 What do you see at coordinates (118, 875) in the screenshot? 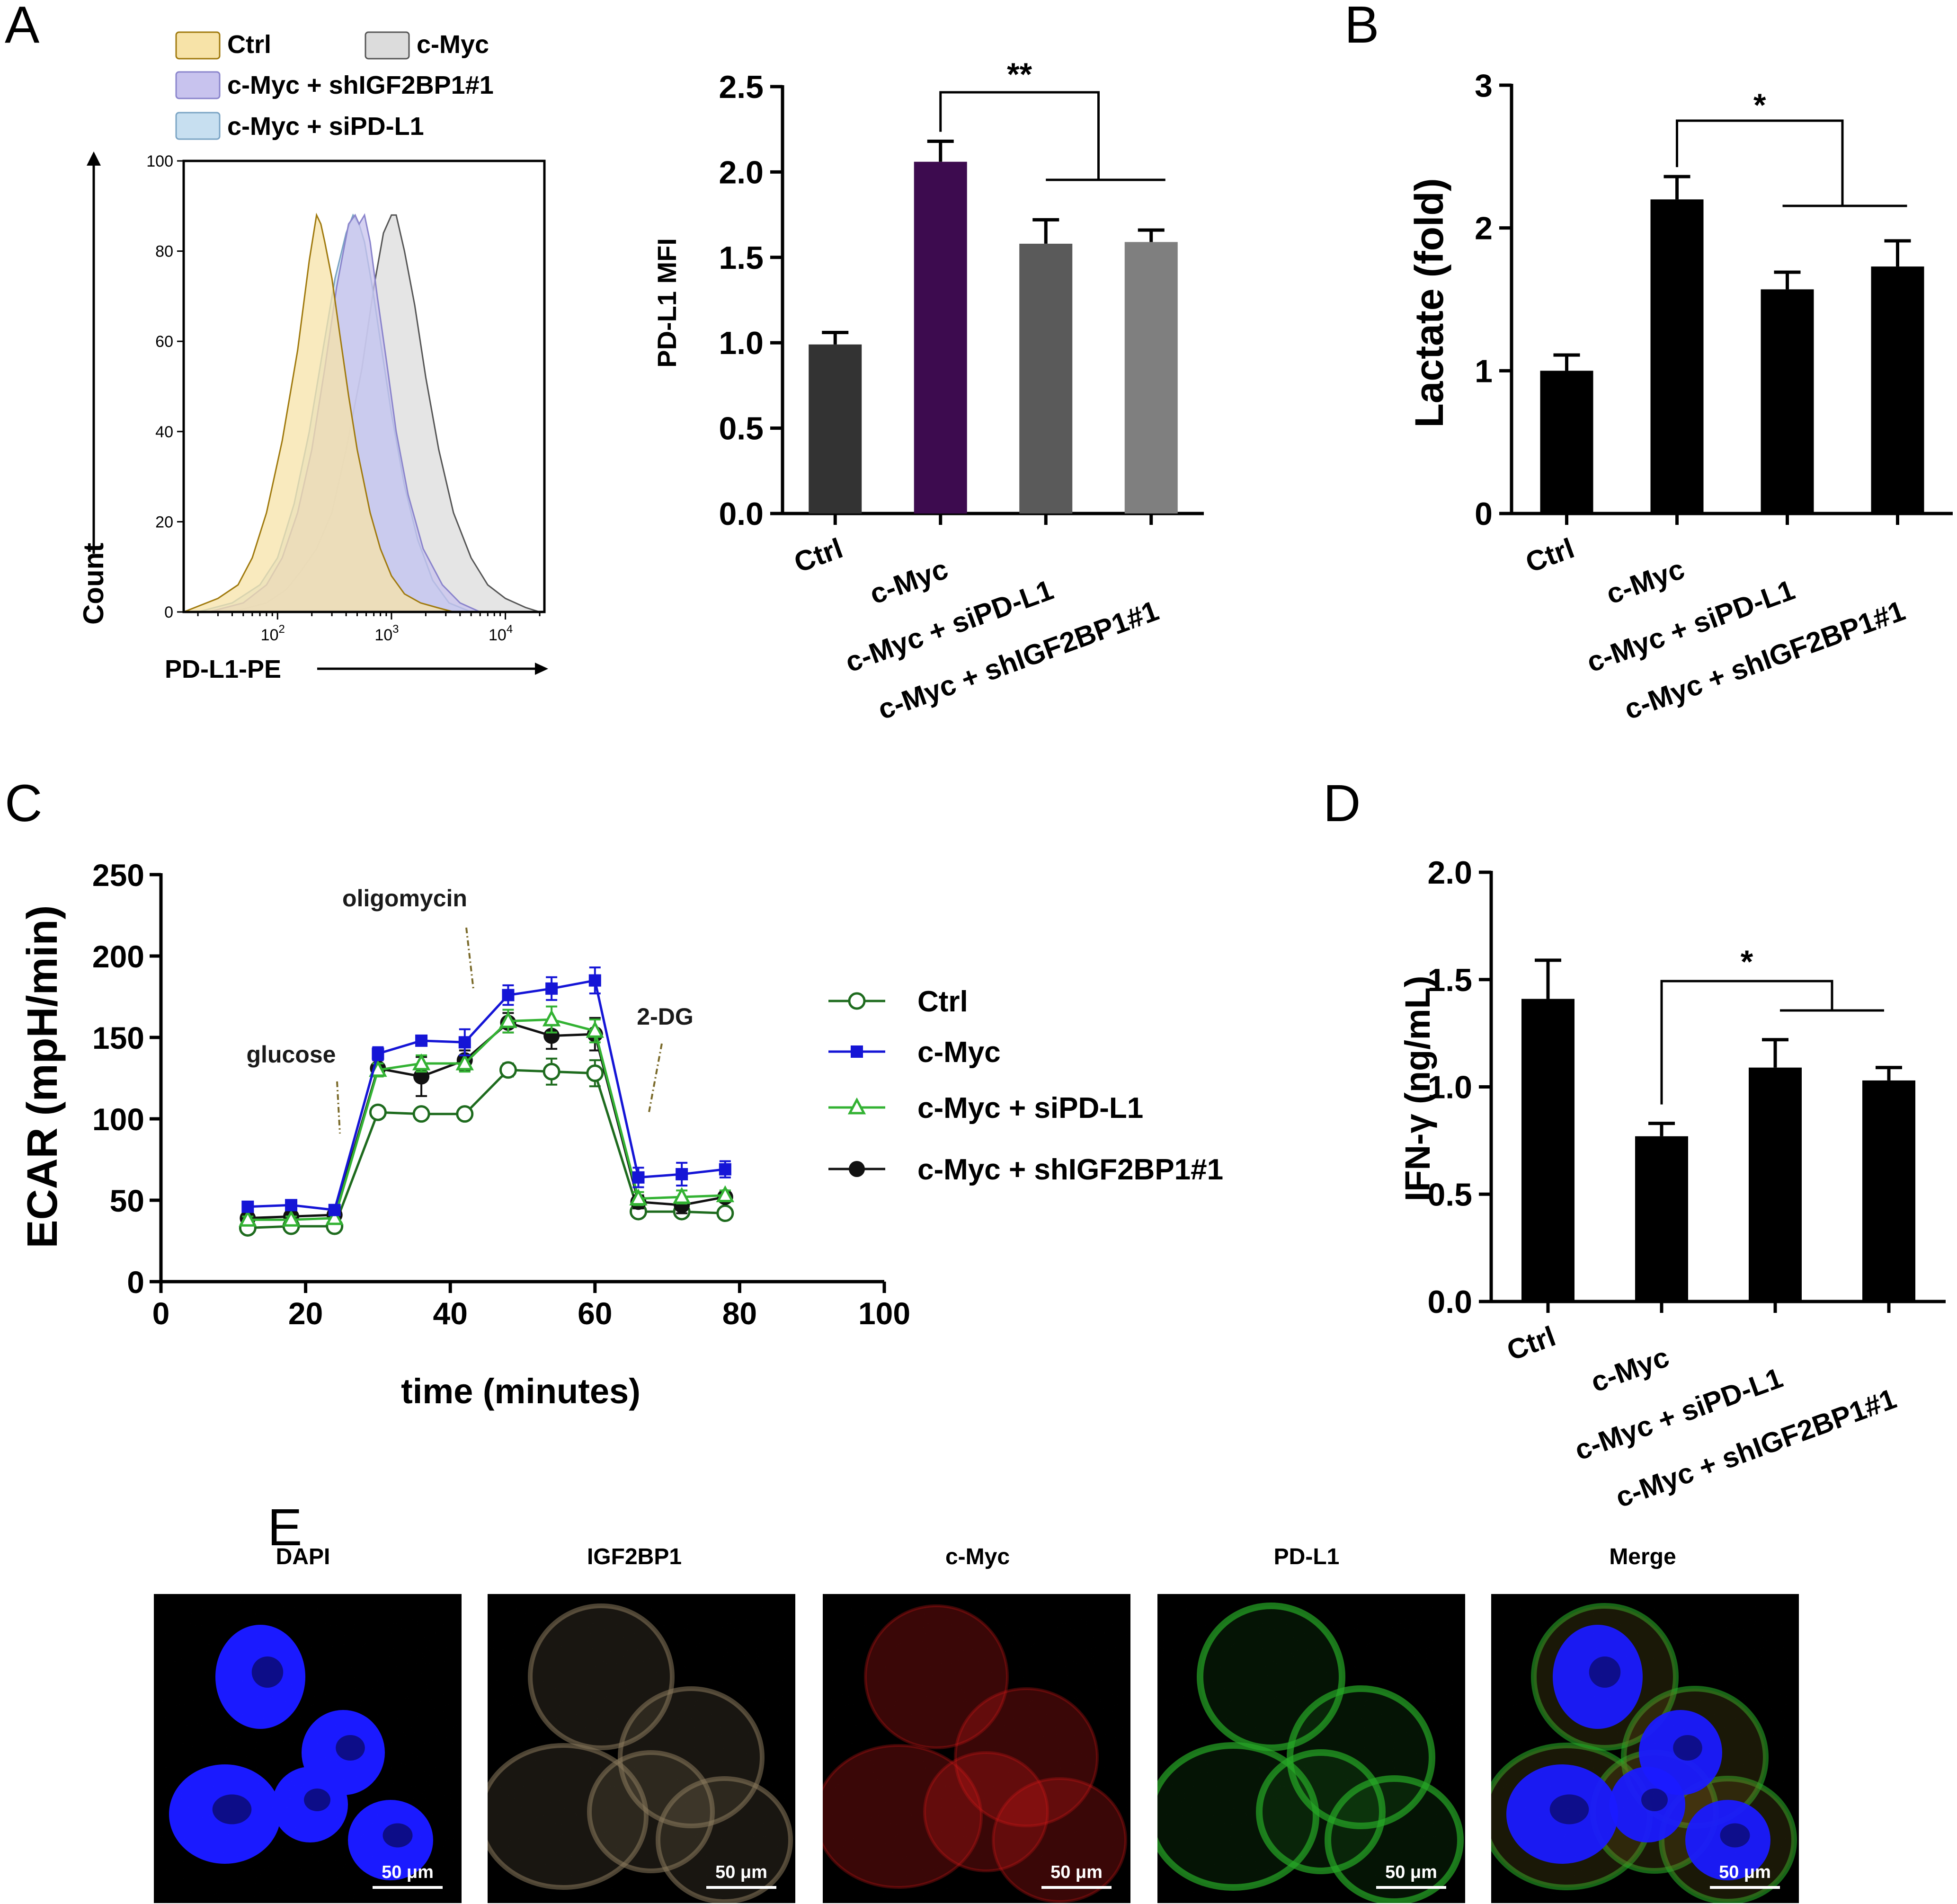
I see `y-tick-label: 250` at bounding box center [118, 875].